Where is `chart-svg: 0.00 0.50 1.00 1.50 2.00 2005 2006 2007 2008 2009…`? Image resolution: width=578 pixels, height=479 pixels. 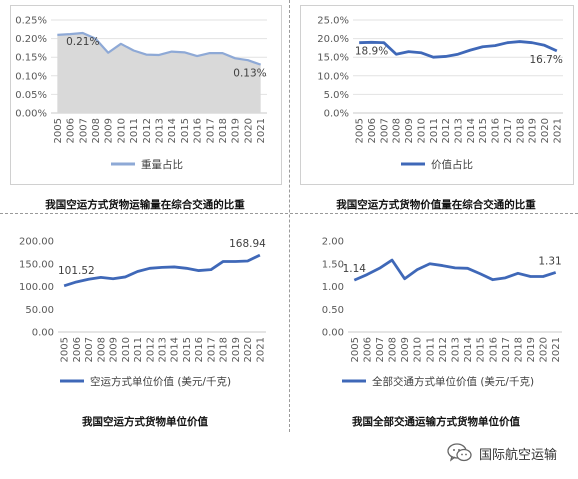
chart-svg: 0.00 0.50 1.00 1.50 2.00 2005 2006 2007 2008 2009… is located at coordinates (442, 313).